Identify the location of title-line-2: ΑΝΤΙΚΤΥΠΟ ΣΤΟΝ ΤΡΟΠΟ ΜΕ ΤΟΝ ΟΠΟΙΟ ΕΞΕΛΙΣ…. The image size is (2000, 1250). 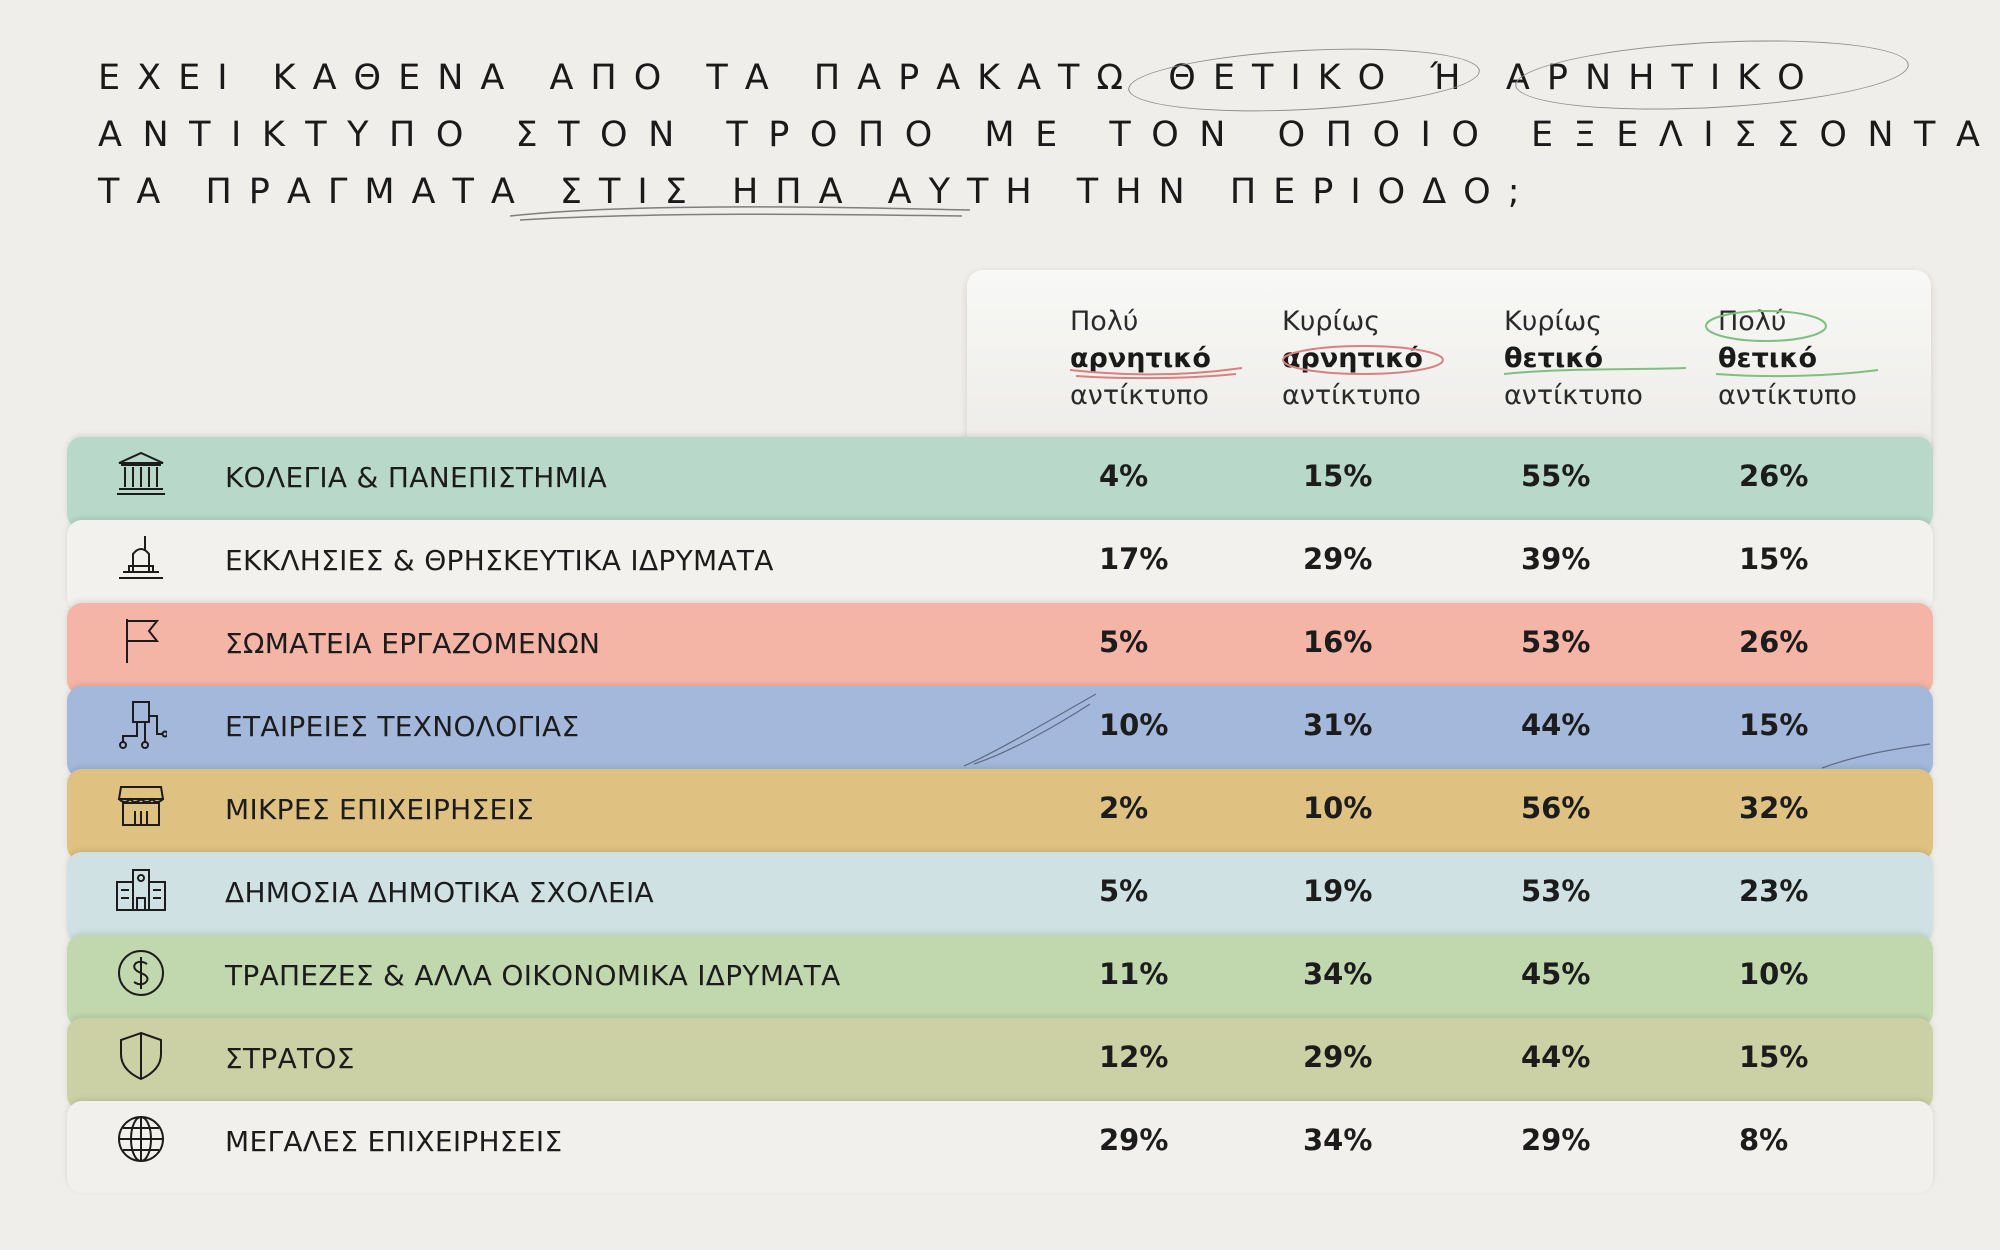
(1049, 135).